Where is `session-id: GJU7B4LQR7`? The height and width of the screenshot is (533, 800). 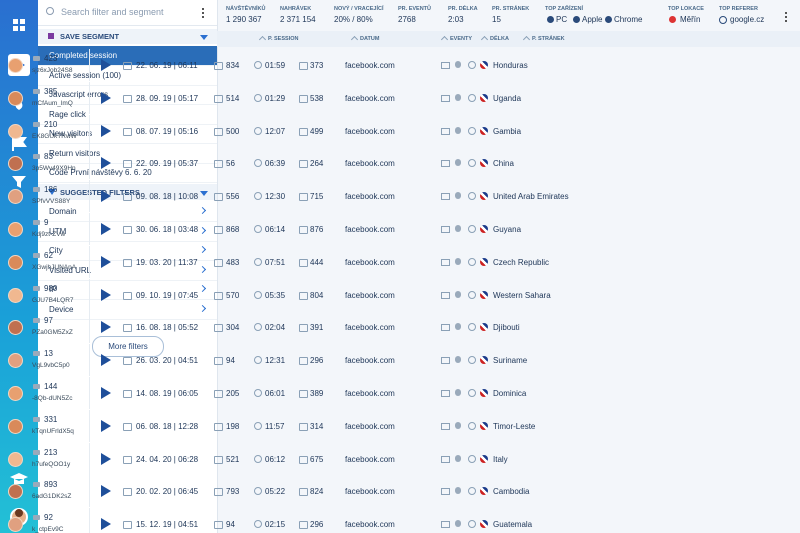
session-id: GJU7B4LQR7 is located at coordinates (53, 300).